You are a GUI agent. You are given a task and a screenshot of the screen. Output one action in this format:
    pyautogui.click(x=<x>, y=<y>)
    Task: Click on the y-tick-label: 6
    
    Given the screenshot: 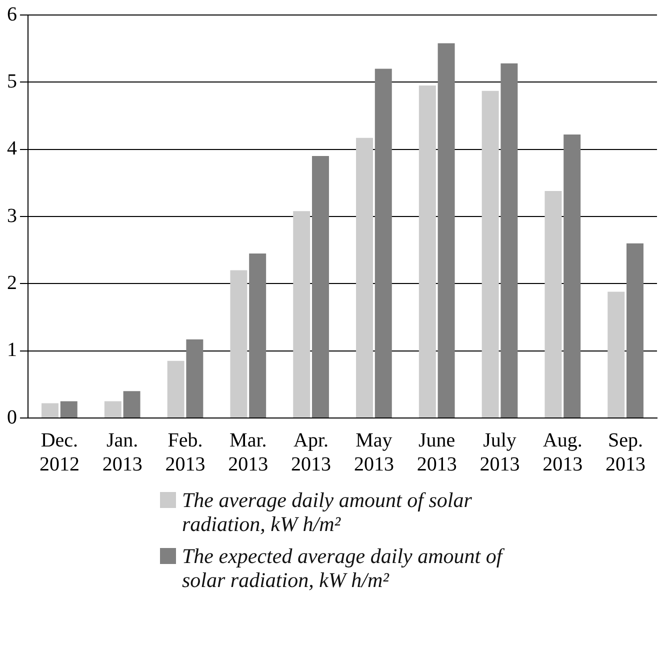 What is the action you would take?
    pyautogui.click(x=12, y=14)
    